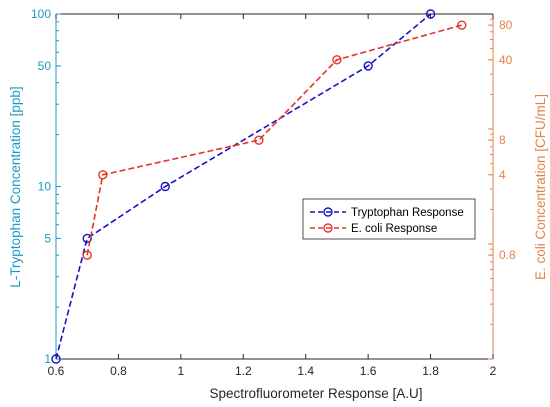 The height and width of the screenshot is (407, 550). I want to click on legend-label-ecoli: E. coli Response, so click(394, 229).